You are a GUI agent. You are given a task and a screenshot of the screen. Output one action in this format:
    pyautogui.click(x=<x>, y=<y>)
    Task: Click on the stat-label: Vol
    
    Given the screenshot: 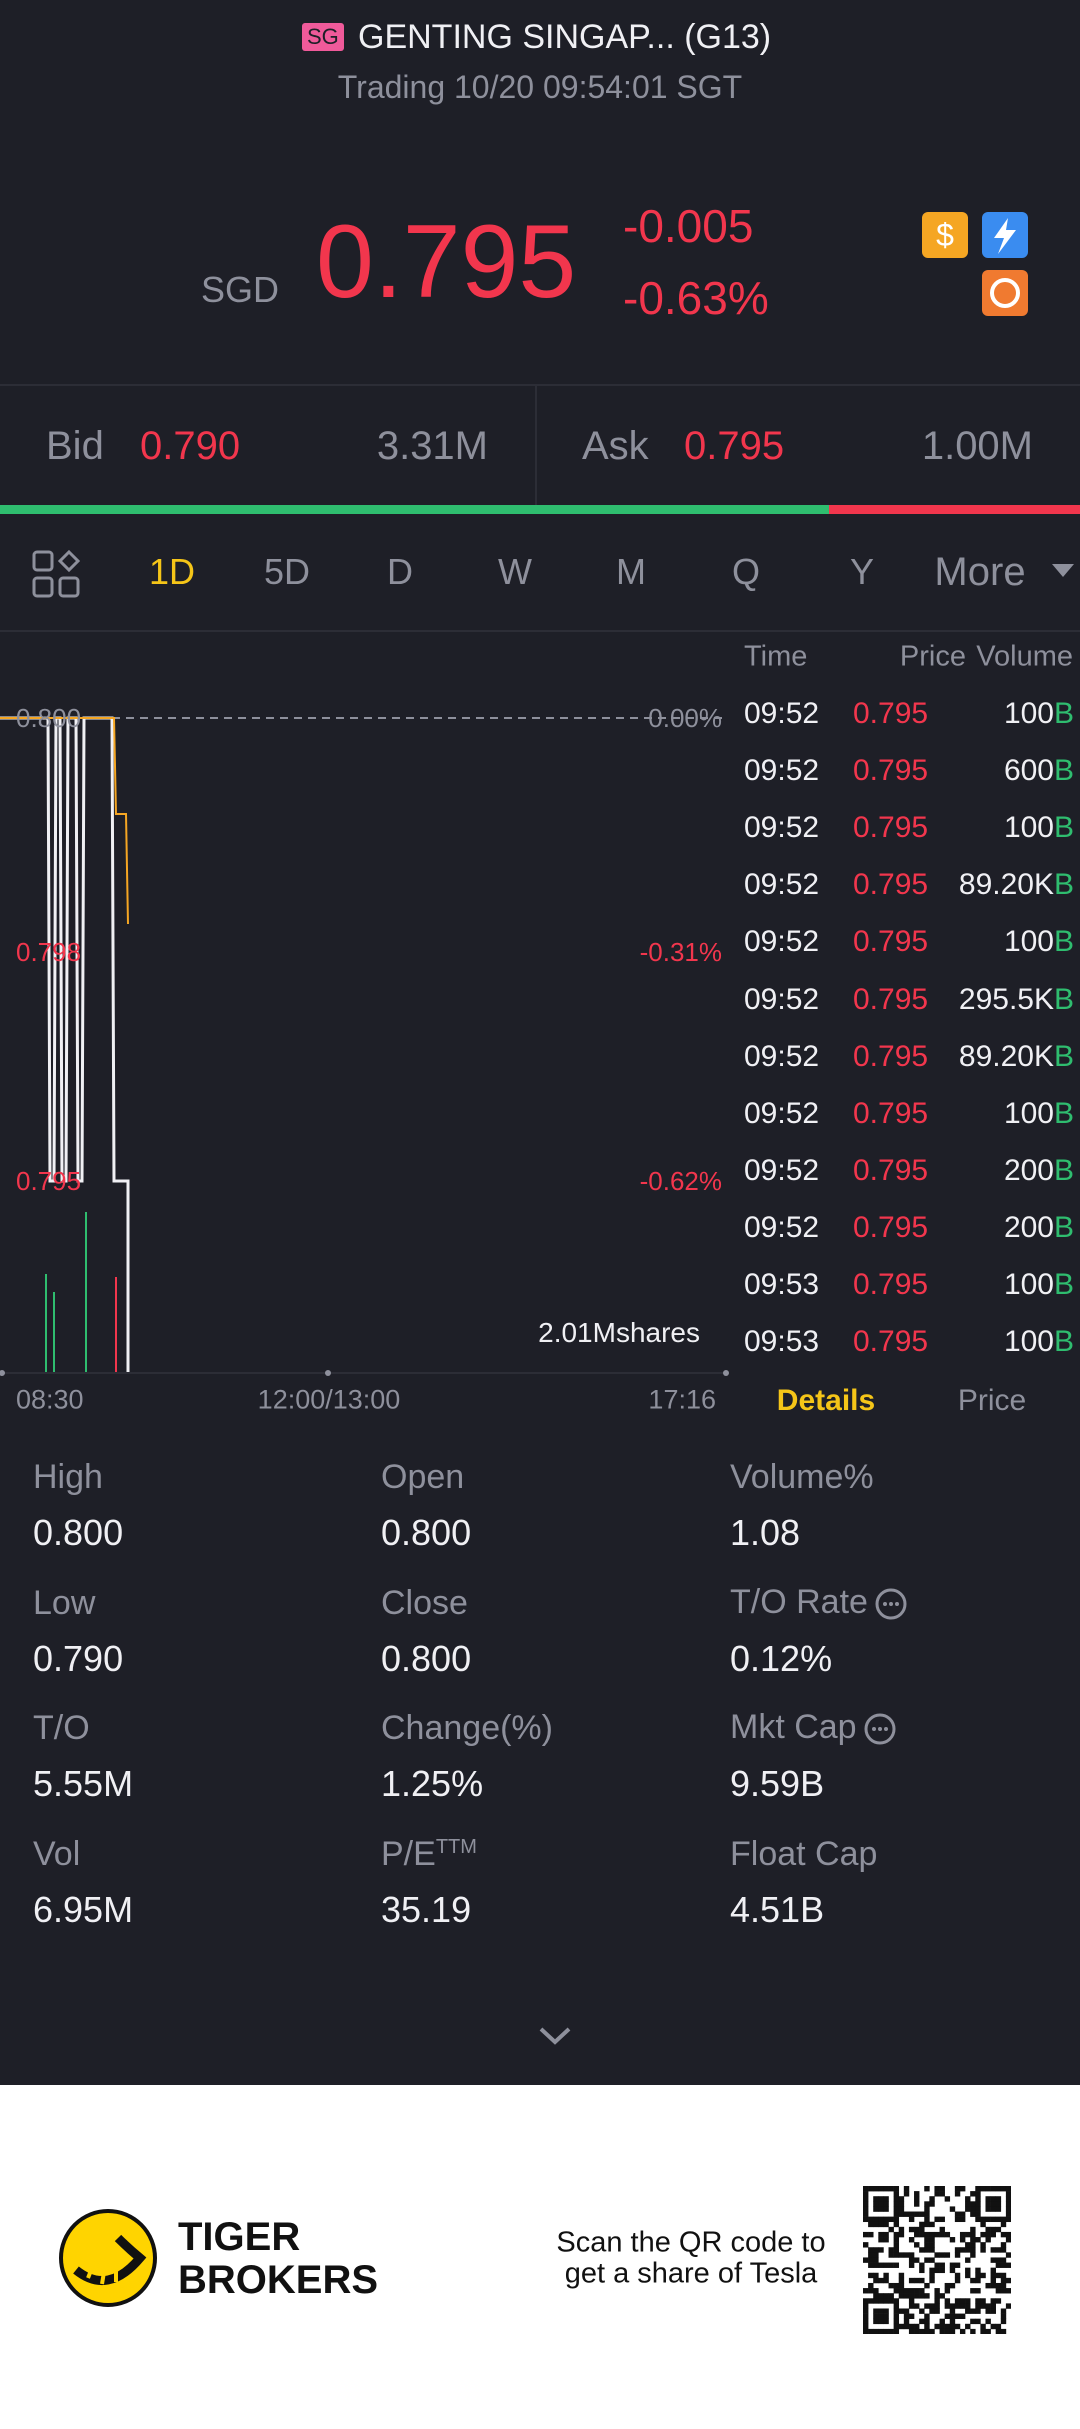 What is the action you would take?
    pyautogui.click(x=57, y=1853)
    